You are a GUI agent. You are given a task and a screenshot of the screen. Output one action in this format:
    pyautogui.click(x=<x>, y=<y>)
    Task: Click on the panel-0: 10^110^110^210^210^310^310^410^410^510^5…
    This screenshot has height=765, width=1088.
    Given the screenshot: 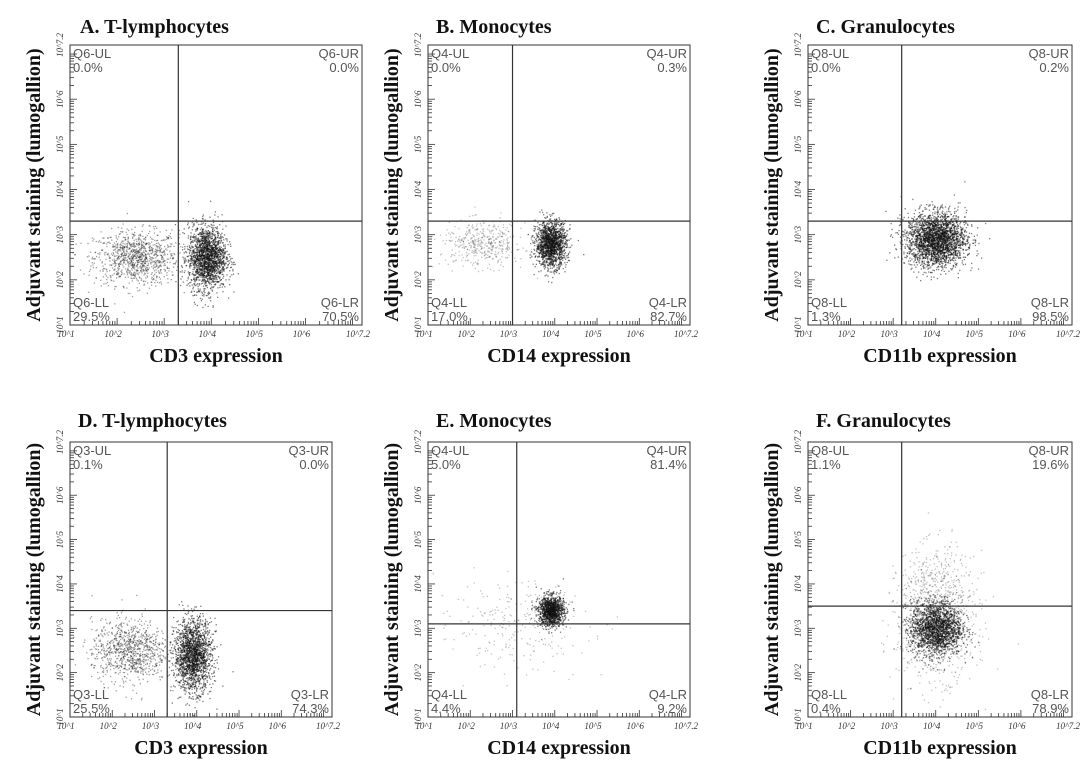 What is the action you would take?
    pyautogui.click(x=197, y=191)
    